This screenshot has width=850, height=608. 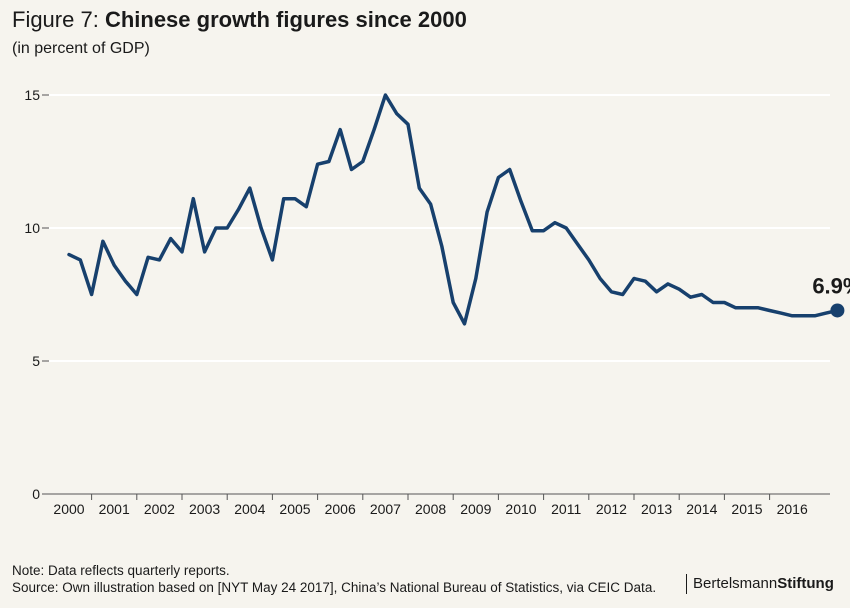 What do you see at coordinates (340, 509) in the screenshot?
I see `x-tick-label-2006: 2006` at bounding box center [340, 509].